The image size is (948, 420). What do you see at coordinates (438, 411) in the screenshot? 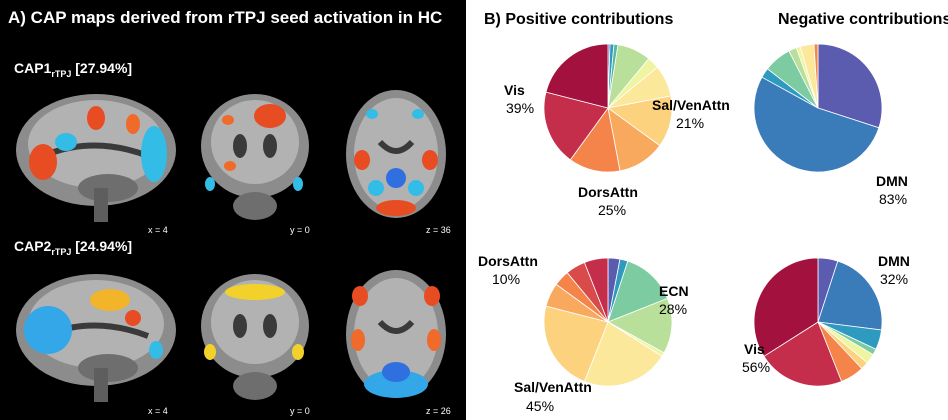
I see `cap2-coord-z: z = 26` at bounding box center [438, 411].